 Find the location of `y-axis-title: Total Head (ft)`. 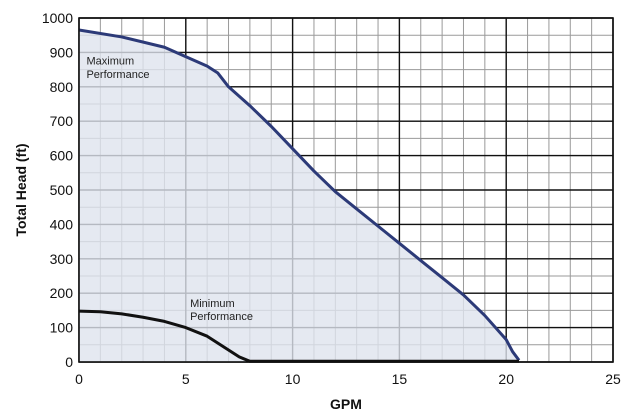

y-axis-title: Total Head (ft) is located at coordinates (21, 189).